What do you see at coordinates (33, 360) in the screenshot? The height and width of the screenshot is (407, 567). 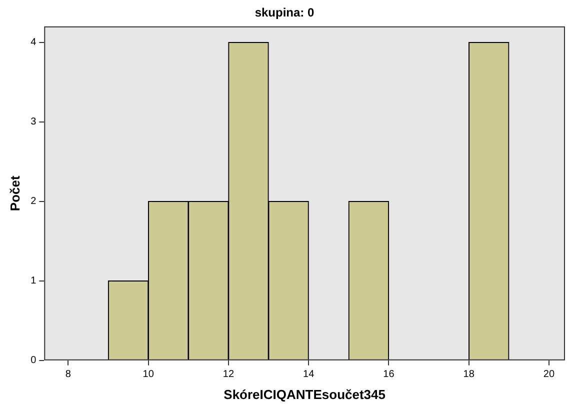 I see `y-tick-label: 0` at bounding box center [33, 360].